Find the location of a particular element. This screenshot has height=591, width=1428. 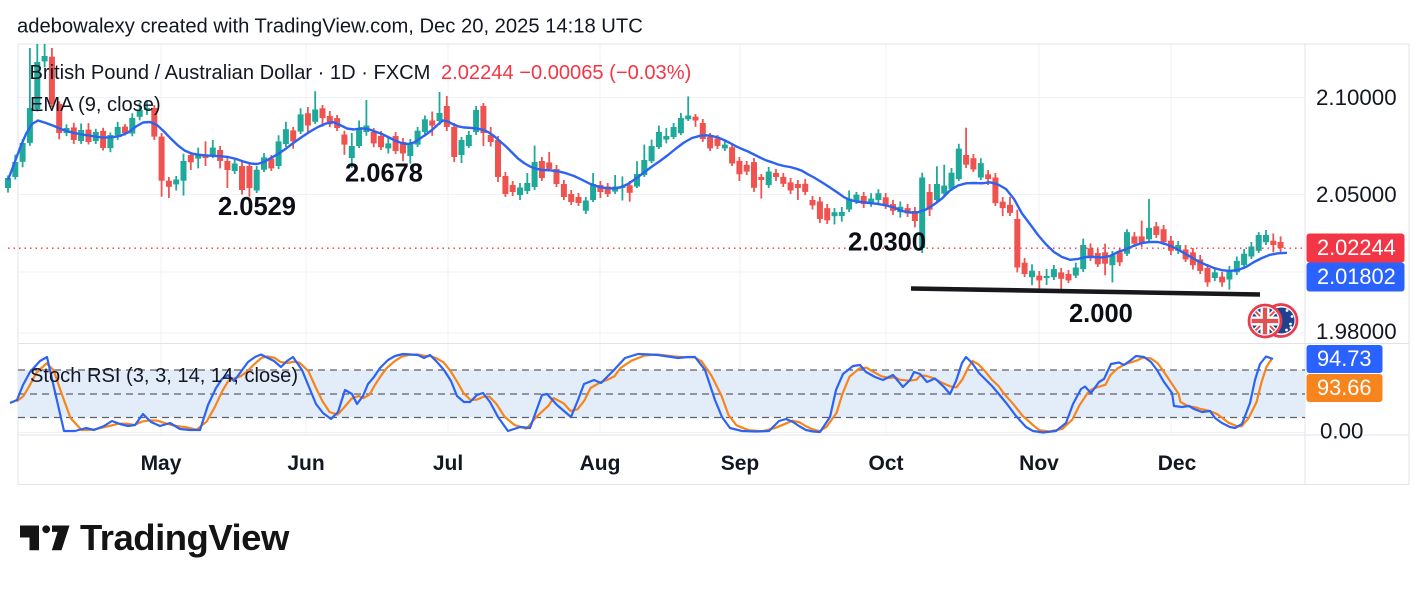

svg-text: 93.66 is located at coordinates (1344, 387).